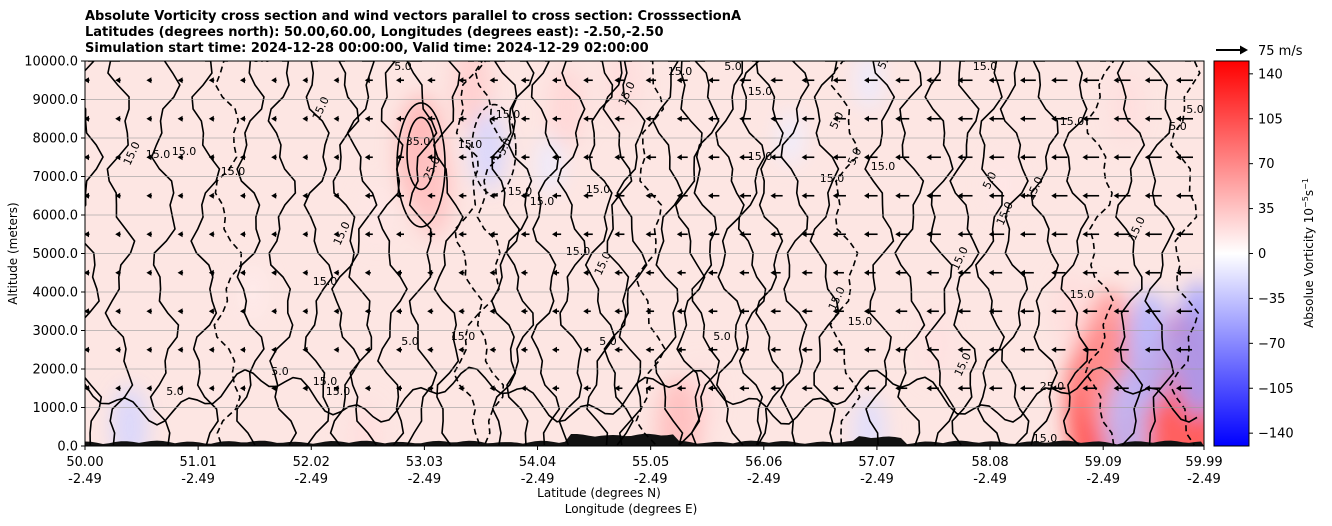  I want to click on x-tick-label-lat: 51.01, so click(198, 462).